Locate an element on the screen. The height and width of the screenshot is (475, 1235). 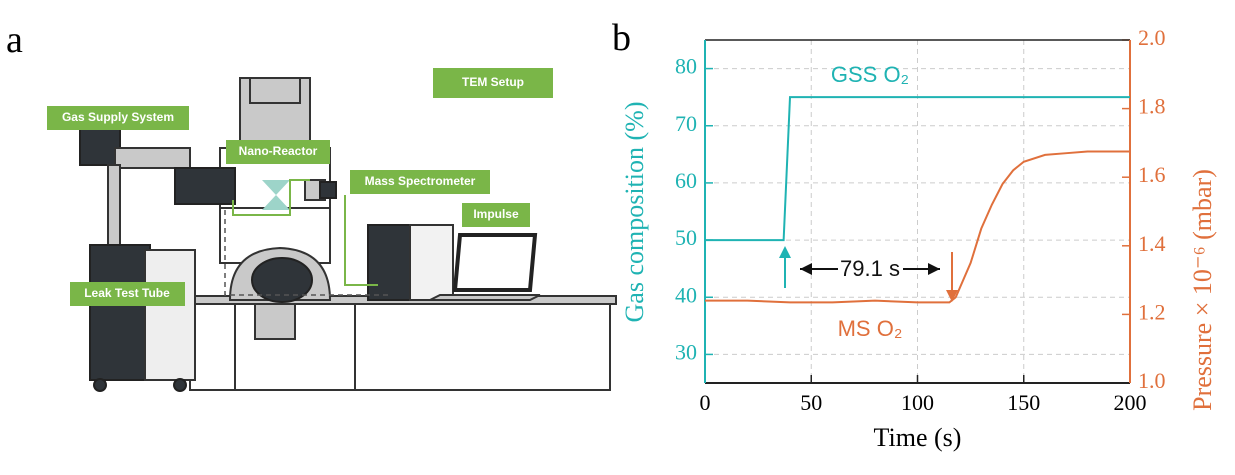
diagram-label: Gas Supply System is located at coordinates (118, 117).